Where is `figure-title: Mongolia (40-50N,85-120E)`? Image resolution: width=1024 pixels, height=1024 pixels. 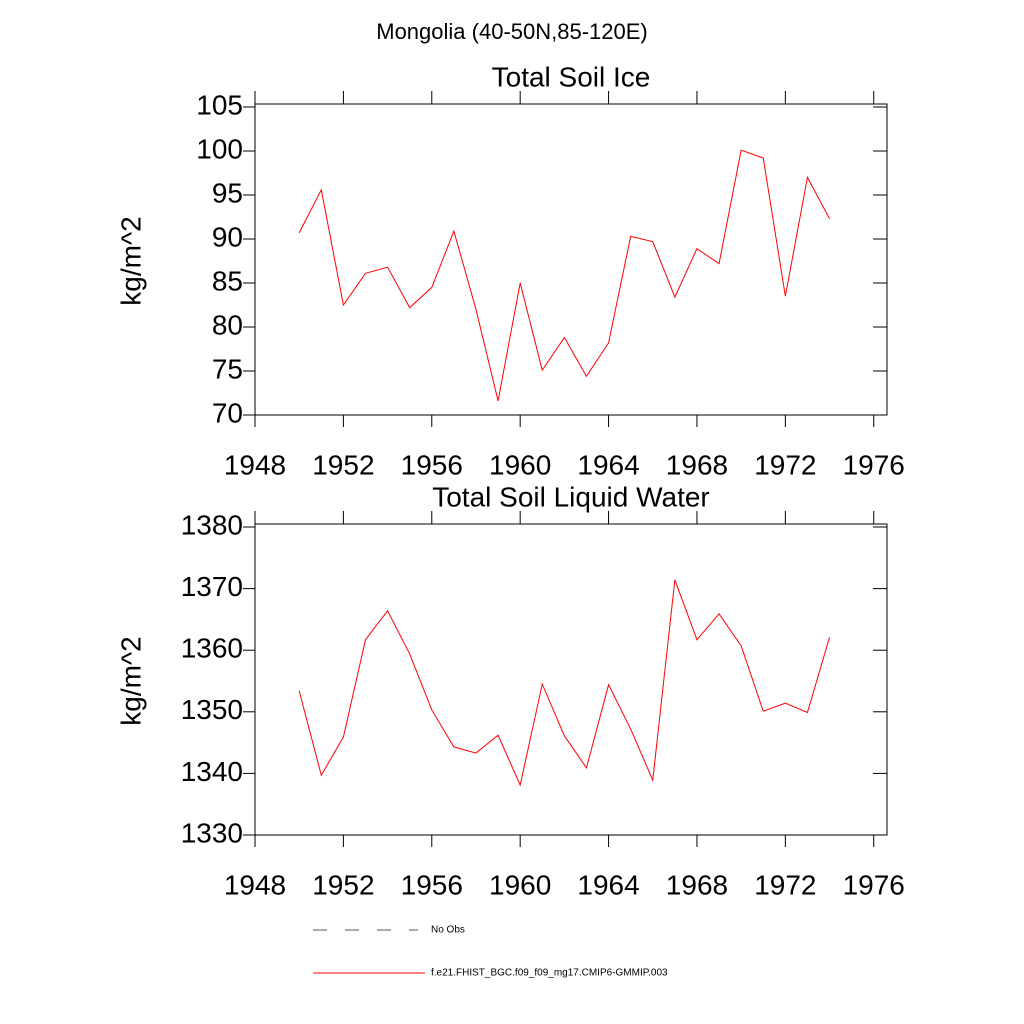 figure-title: Mongolia (40-50N,85-120E) is located at coordinates (512, 31).